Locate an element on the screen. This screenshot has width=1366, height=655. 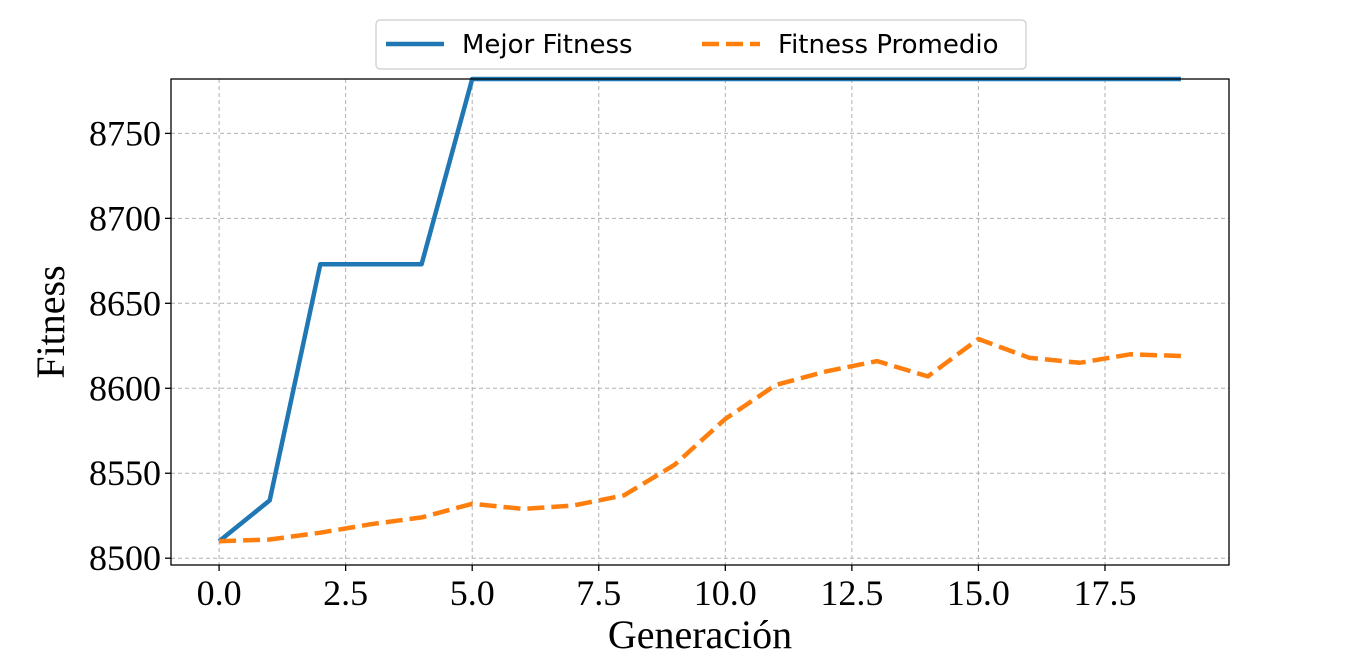
x-tick-label: 5.0 is located at coordinates (472, 593).